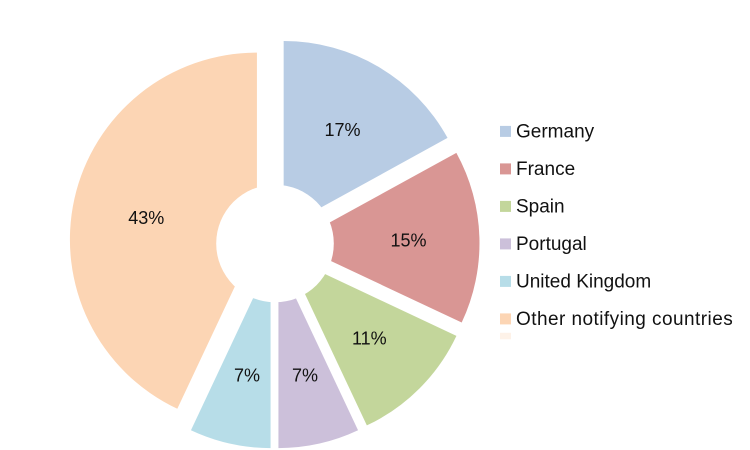  Describe the element at coordinates (545, 169) in the screenshot. I see `svg-text: France` at that location.